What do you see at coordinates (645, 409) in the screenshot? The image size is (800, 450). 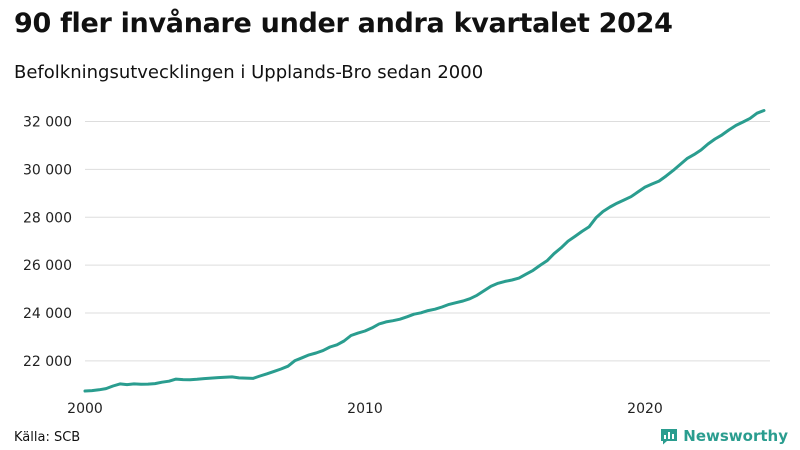 I see `x-tick-label: 2020` at bounding box center [645, 409].